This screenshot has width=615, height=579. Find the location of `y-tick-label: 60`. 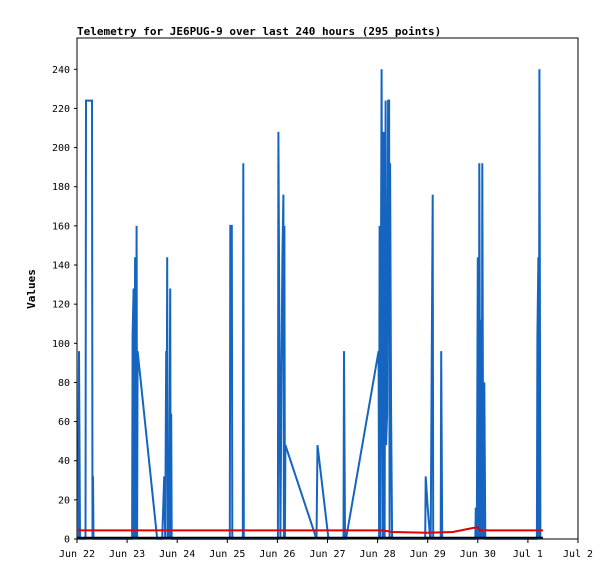

y-tick-label: 60 is located at coordinates (64, 422).